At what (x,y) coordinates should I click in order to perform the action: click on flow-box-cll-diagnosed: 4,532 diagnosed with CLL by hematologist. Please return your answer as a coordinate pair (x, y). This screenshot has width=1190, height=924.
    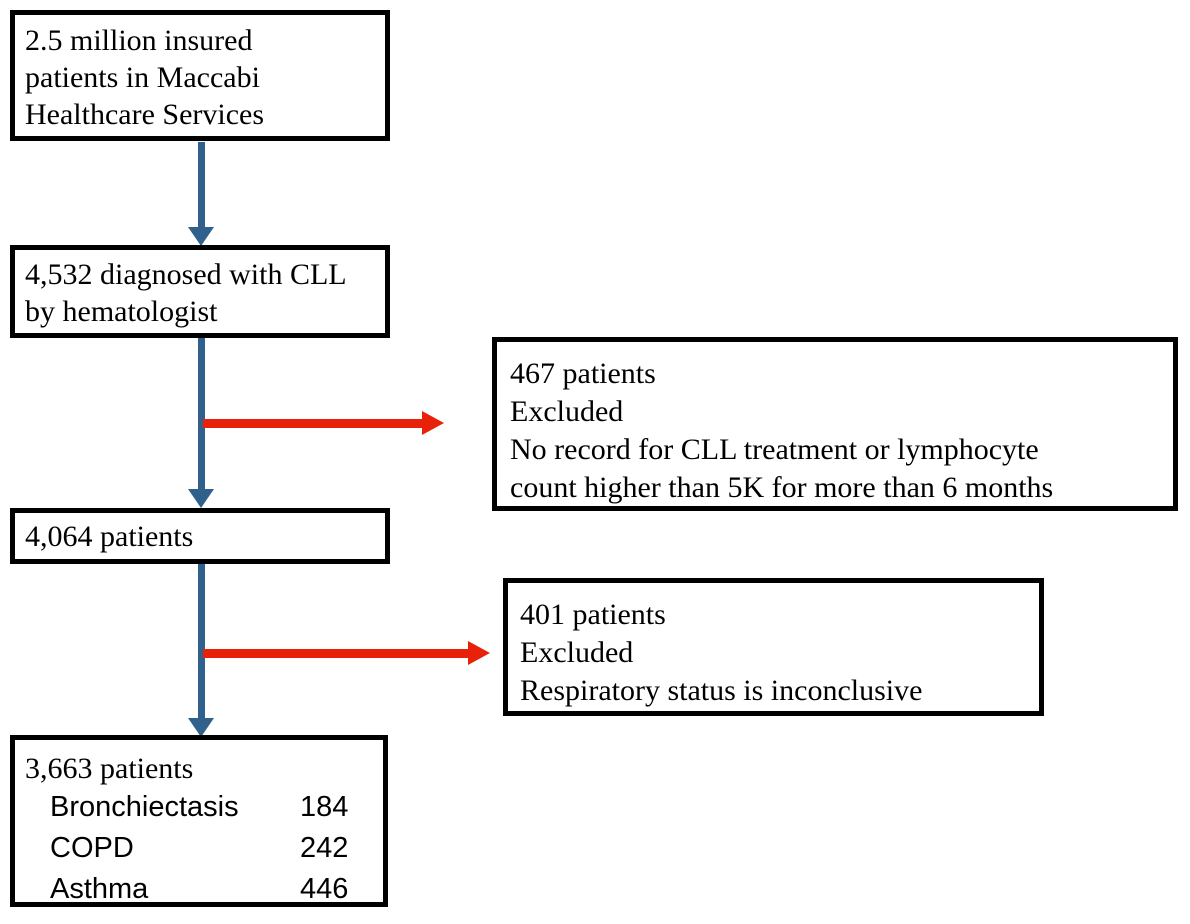
    Looking at the image, I should click on (200, 291).